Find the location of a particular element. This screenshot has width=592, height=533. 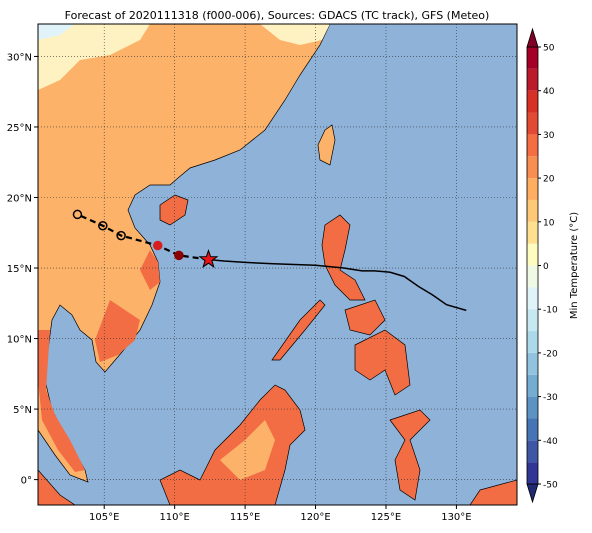

colorbar-tick-label: 0 is located at coordinates (546, 267).